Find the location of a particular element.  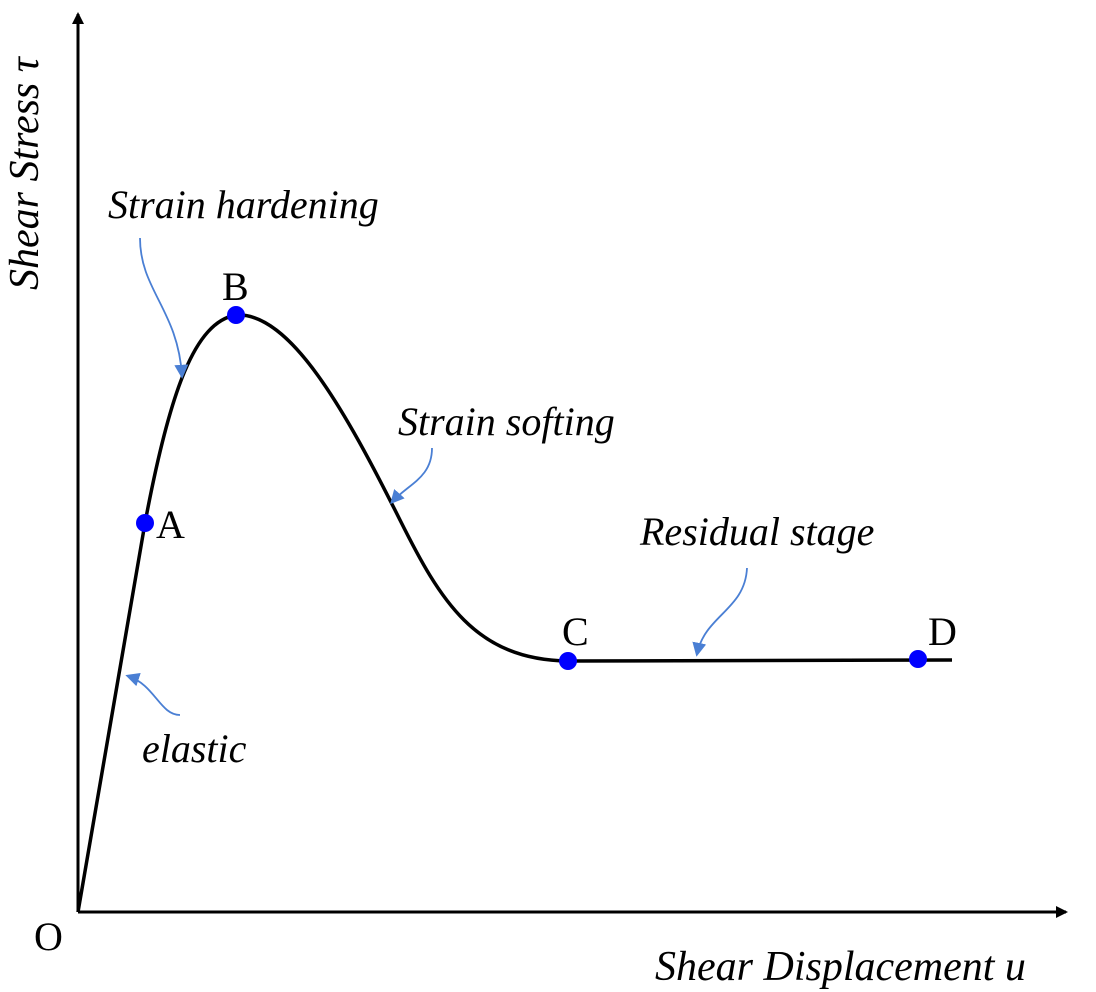

point-b-label: B is located at coordinates (235, 286).